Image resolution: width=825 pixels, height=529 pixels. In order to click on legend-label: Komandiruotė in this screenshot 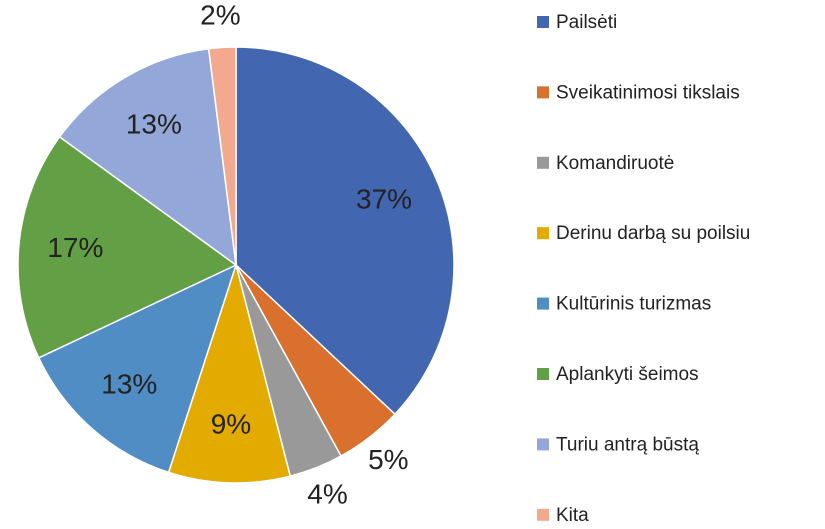, I will do `click(615, 163)`.